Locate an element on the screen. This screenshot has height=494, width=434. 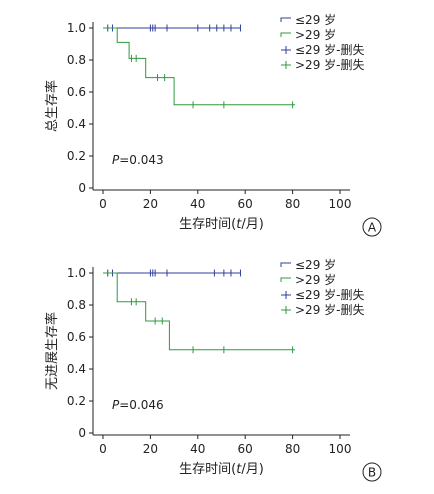
p-value-text: P=0.043 is located at coordinates (138, 160).